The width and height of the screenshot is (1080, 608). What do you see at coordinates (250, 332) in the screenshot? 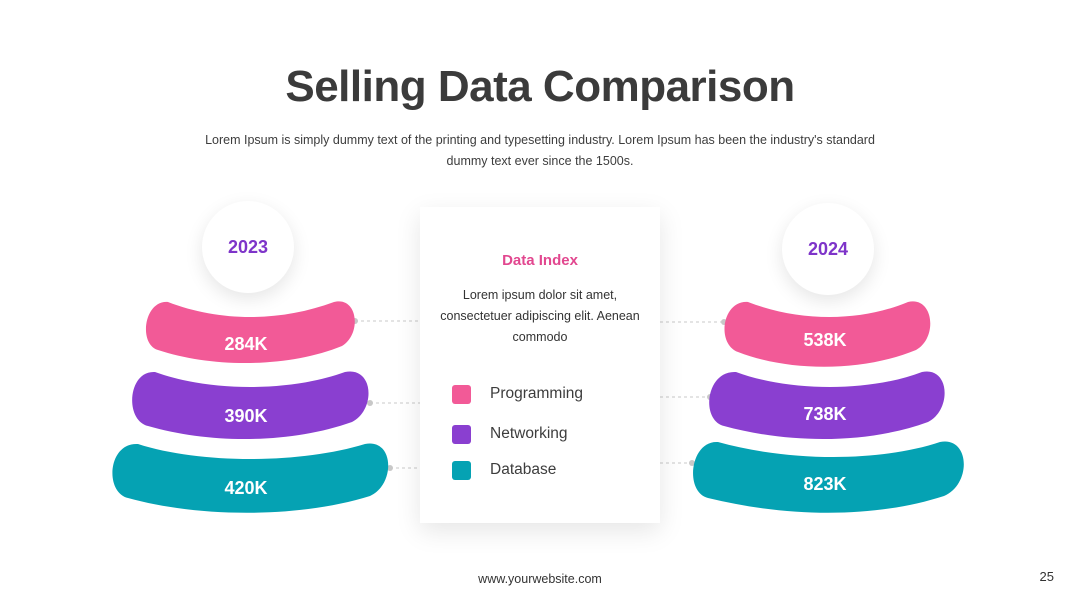
I see `band-2023-programming` at bounding box center [250, 332].